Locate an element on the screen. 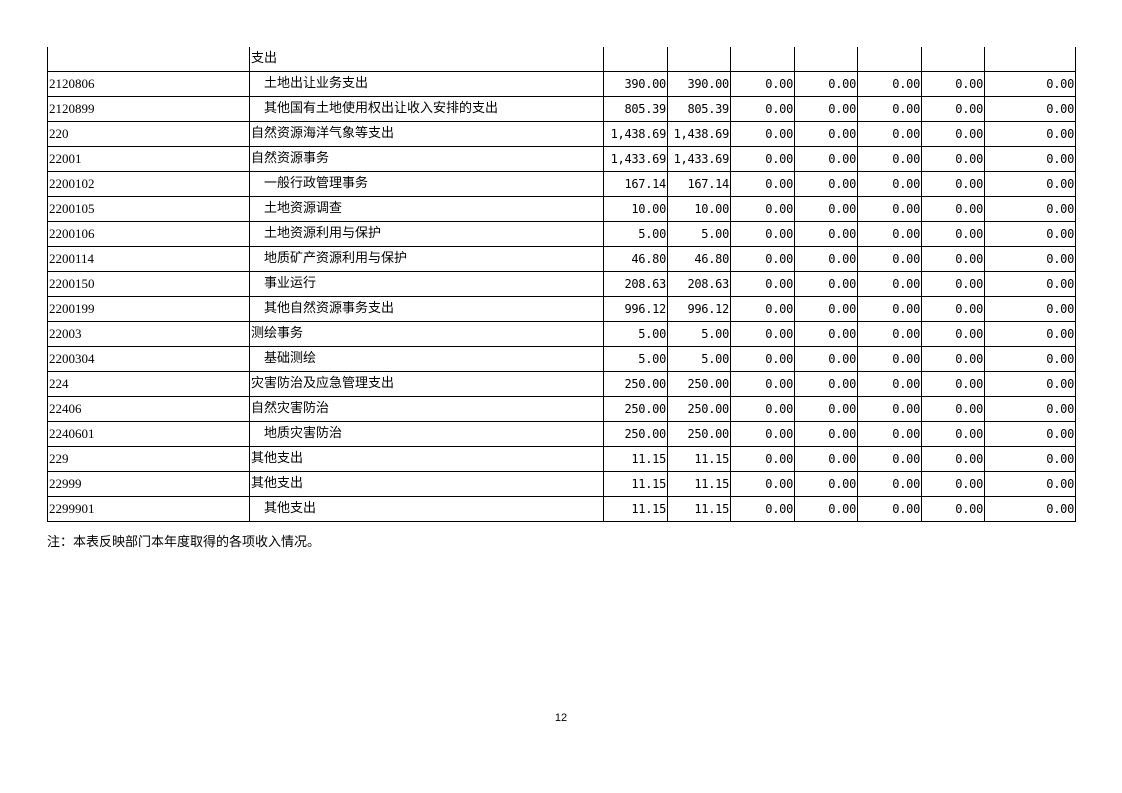  row-value: 167.14 is located at coordinates (635, 184).